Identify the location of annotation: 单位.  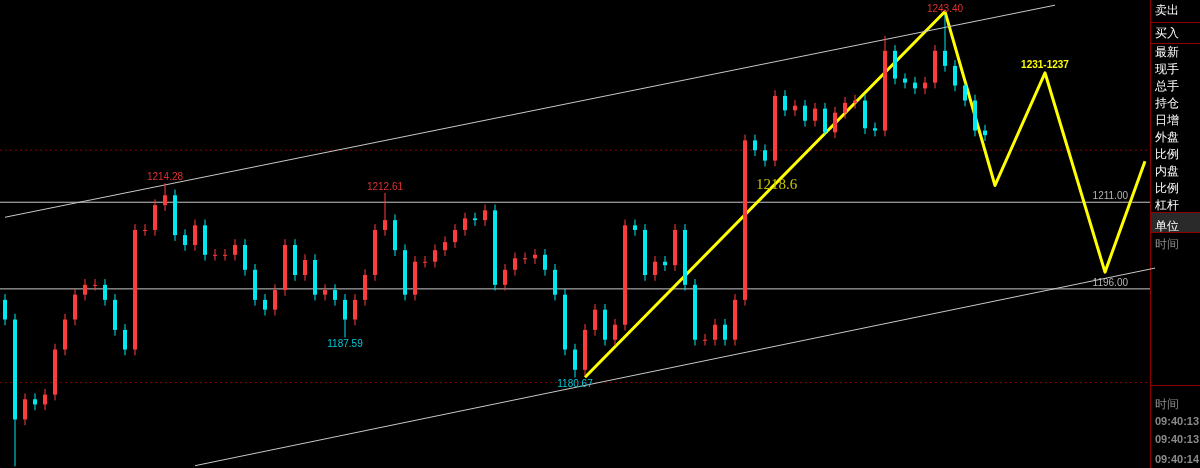
(1167, 226).